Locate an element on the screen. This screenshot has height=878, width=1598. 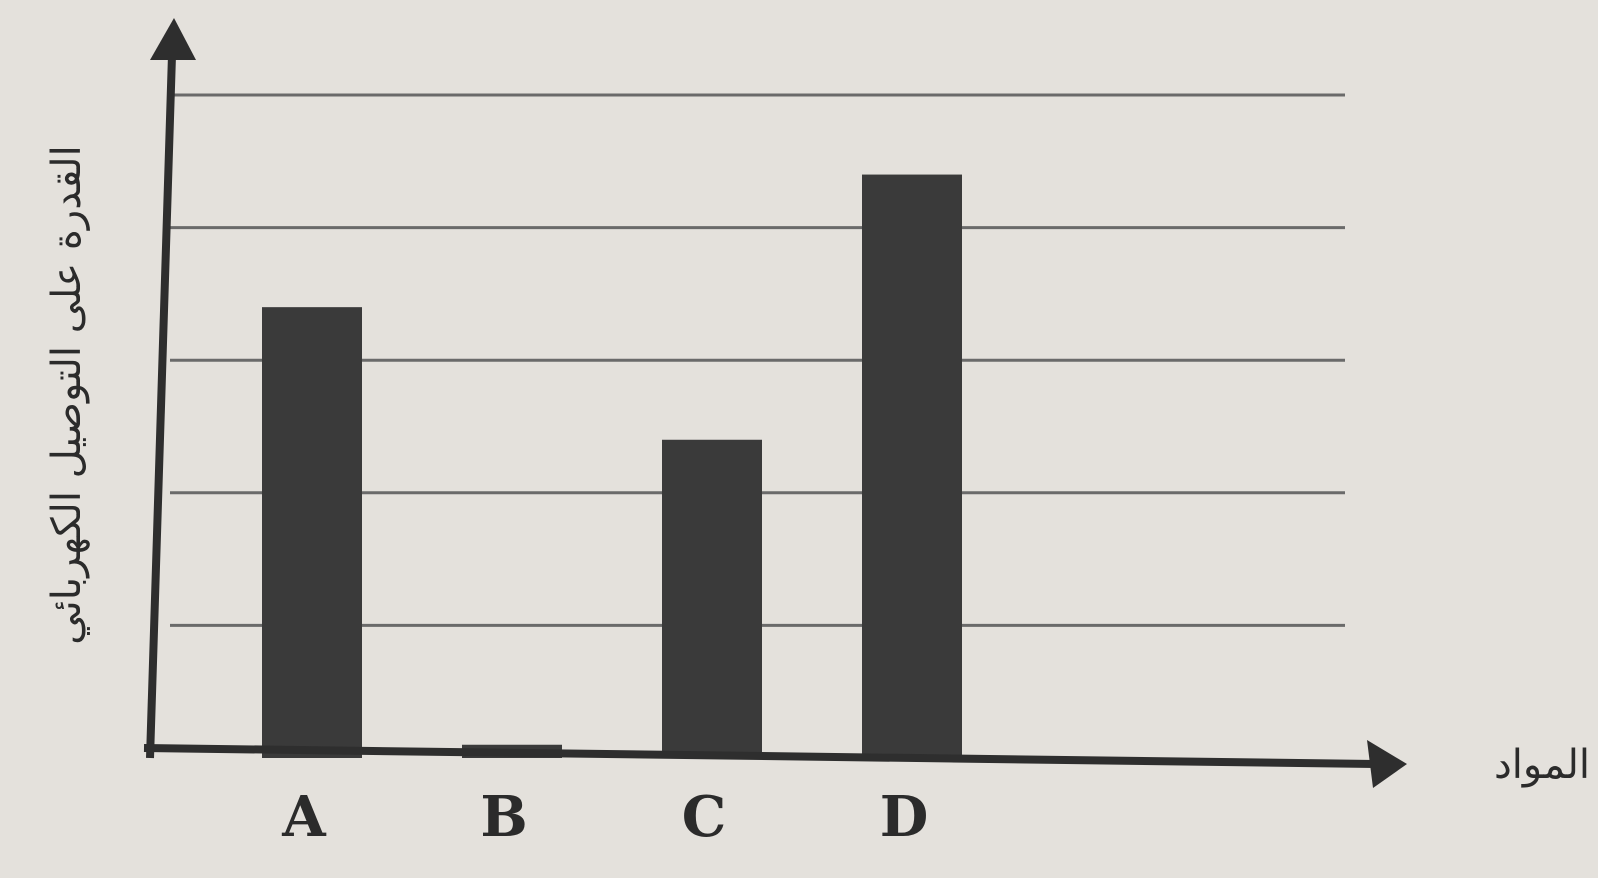
category-labels: A B C D is located at coordinates (604, 817).